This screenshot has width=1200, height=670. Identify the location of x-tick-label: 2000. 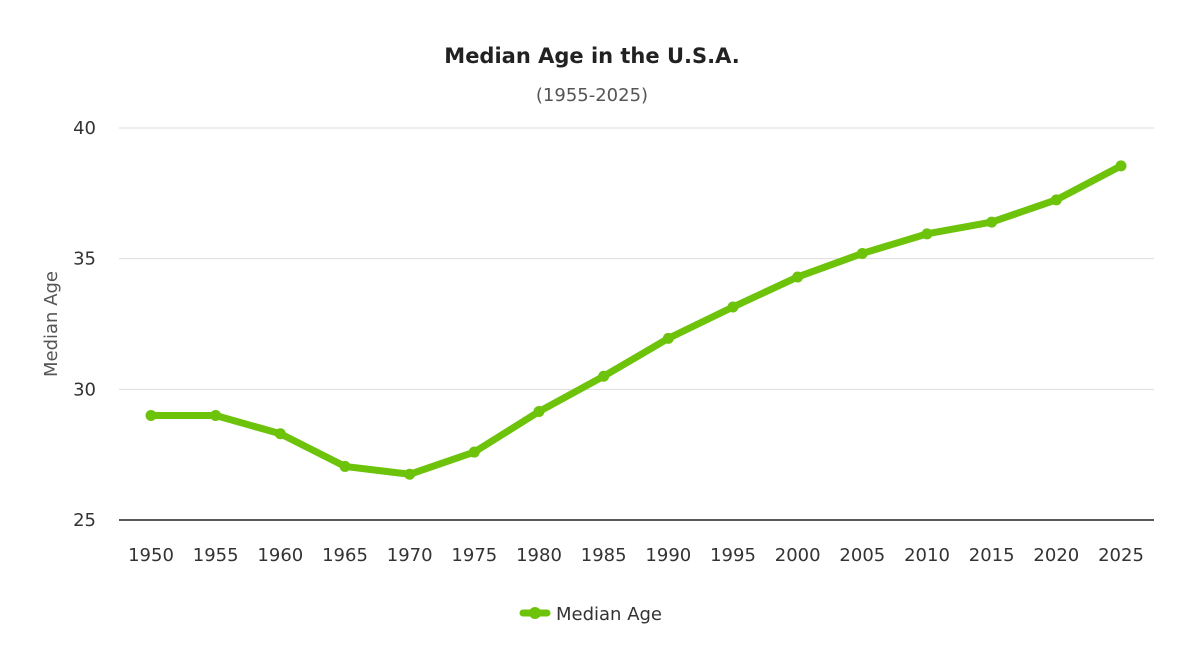
(798, 555).